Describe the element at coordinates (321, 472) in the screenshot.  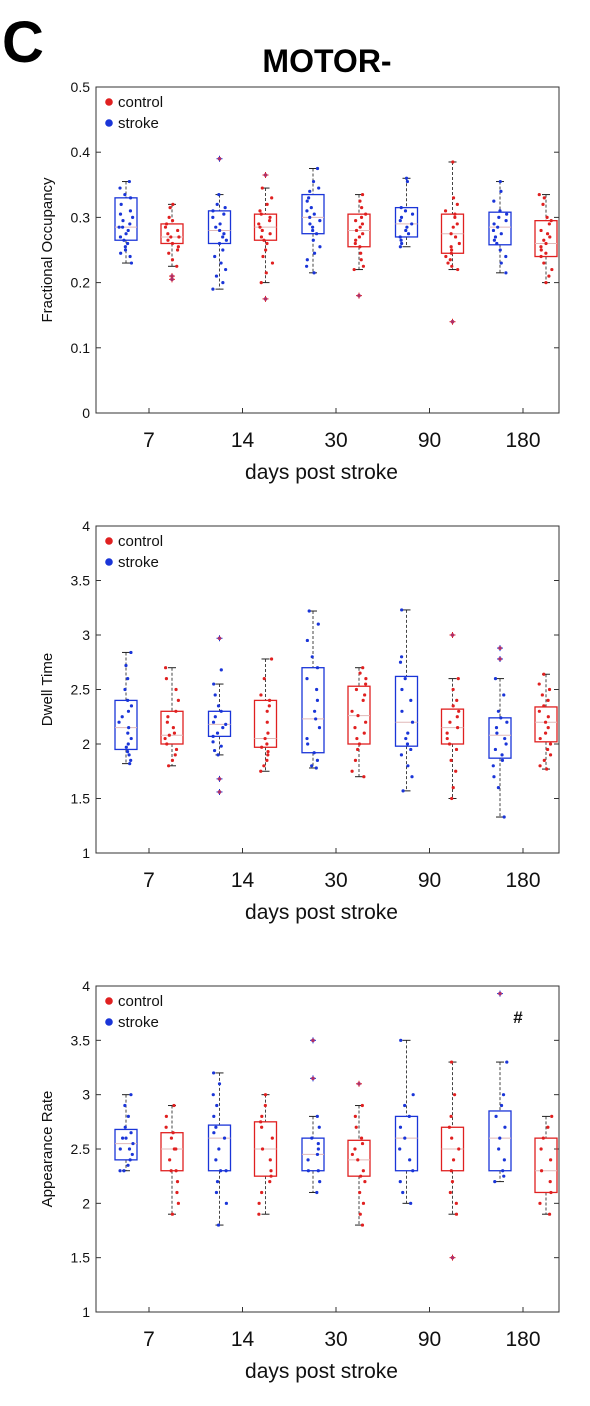
I see `x-axis-label: days post stroke` at that location.